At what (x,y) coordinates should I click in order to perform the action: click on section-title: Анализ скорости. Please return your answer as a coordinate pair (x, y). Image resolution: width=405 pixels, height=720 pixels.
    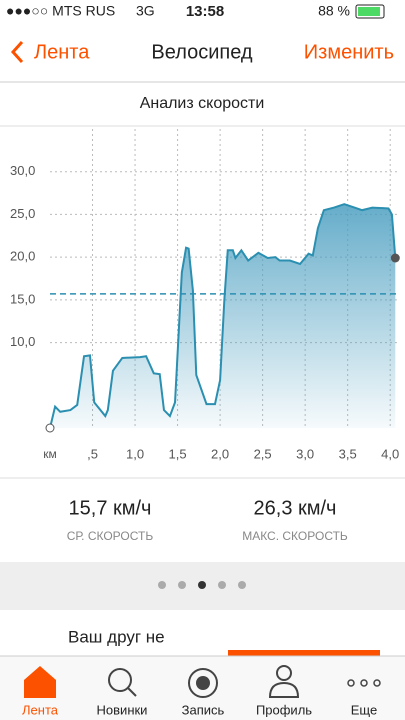
    Looking at the image, I should click on (202, 103).